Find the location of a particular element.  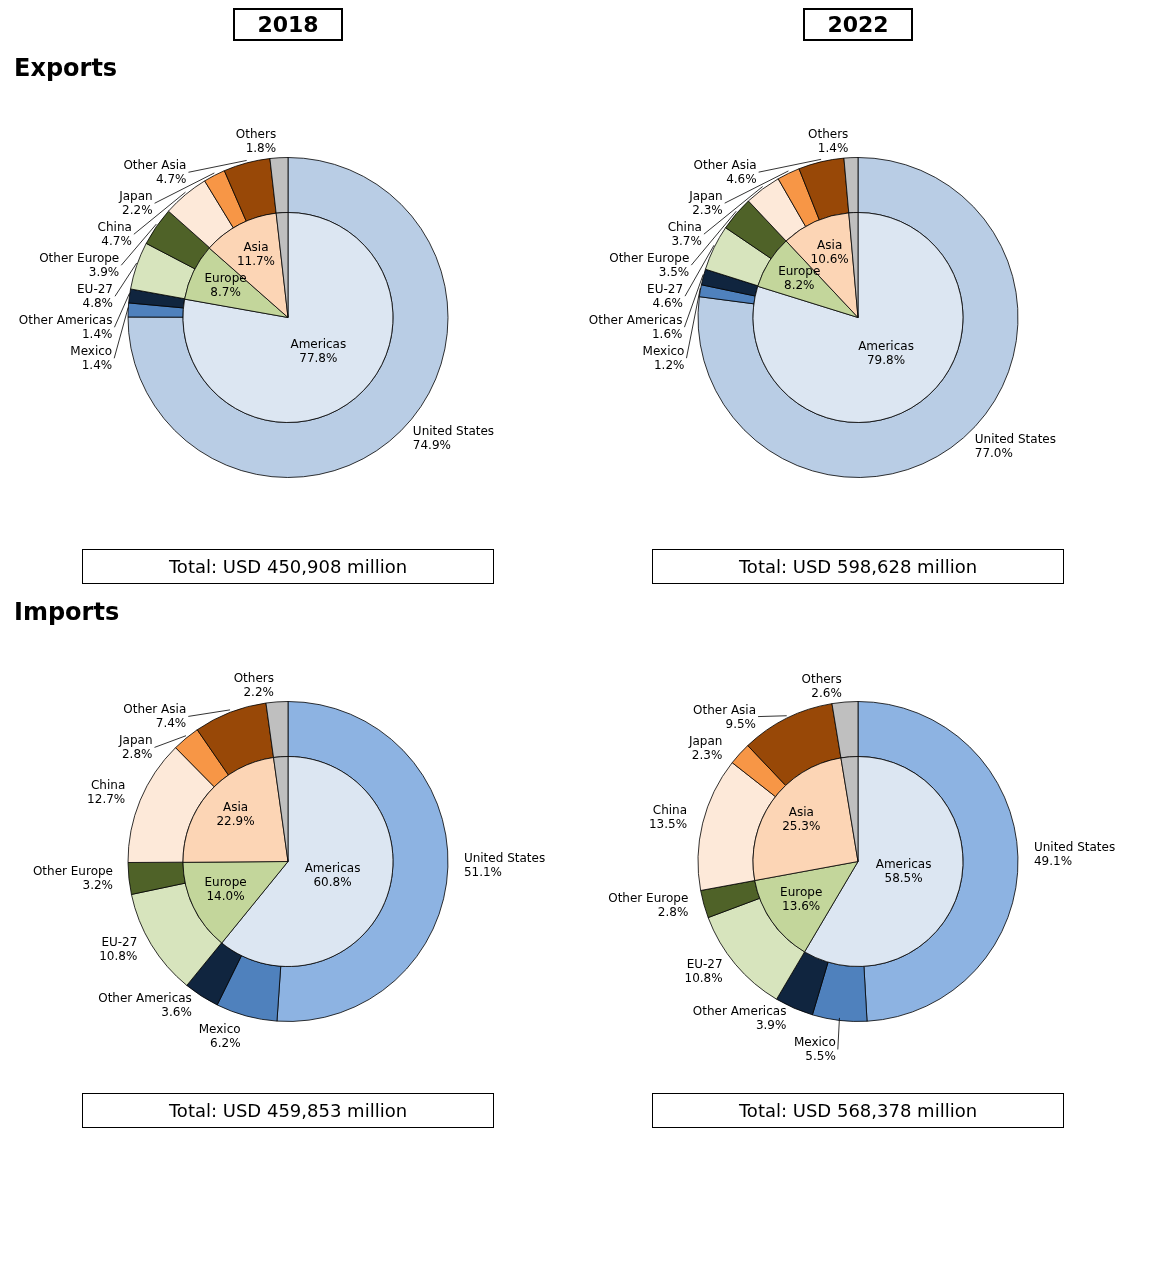

data-label: 12.7% is located at coordinates (106, 799).